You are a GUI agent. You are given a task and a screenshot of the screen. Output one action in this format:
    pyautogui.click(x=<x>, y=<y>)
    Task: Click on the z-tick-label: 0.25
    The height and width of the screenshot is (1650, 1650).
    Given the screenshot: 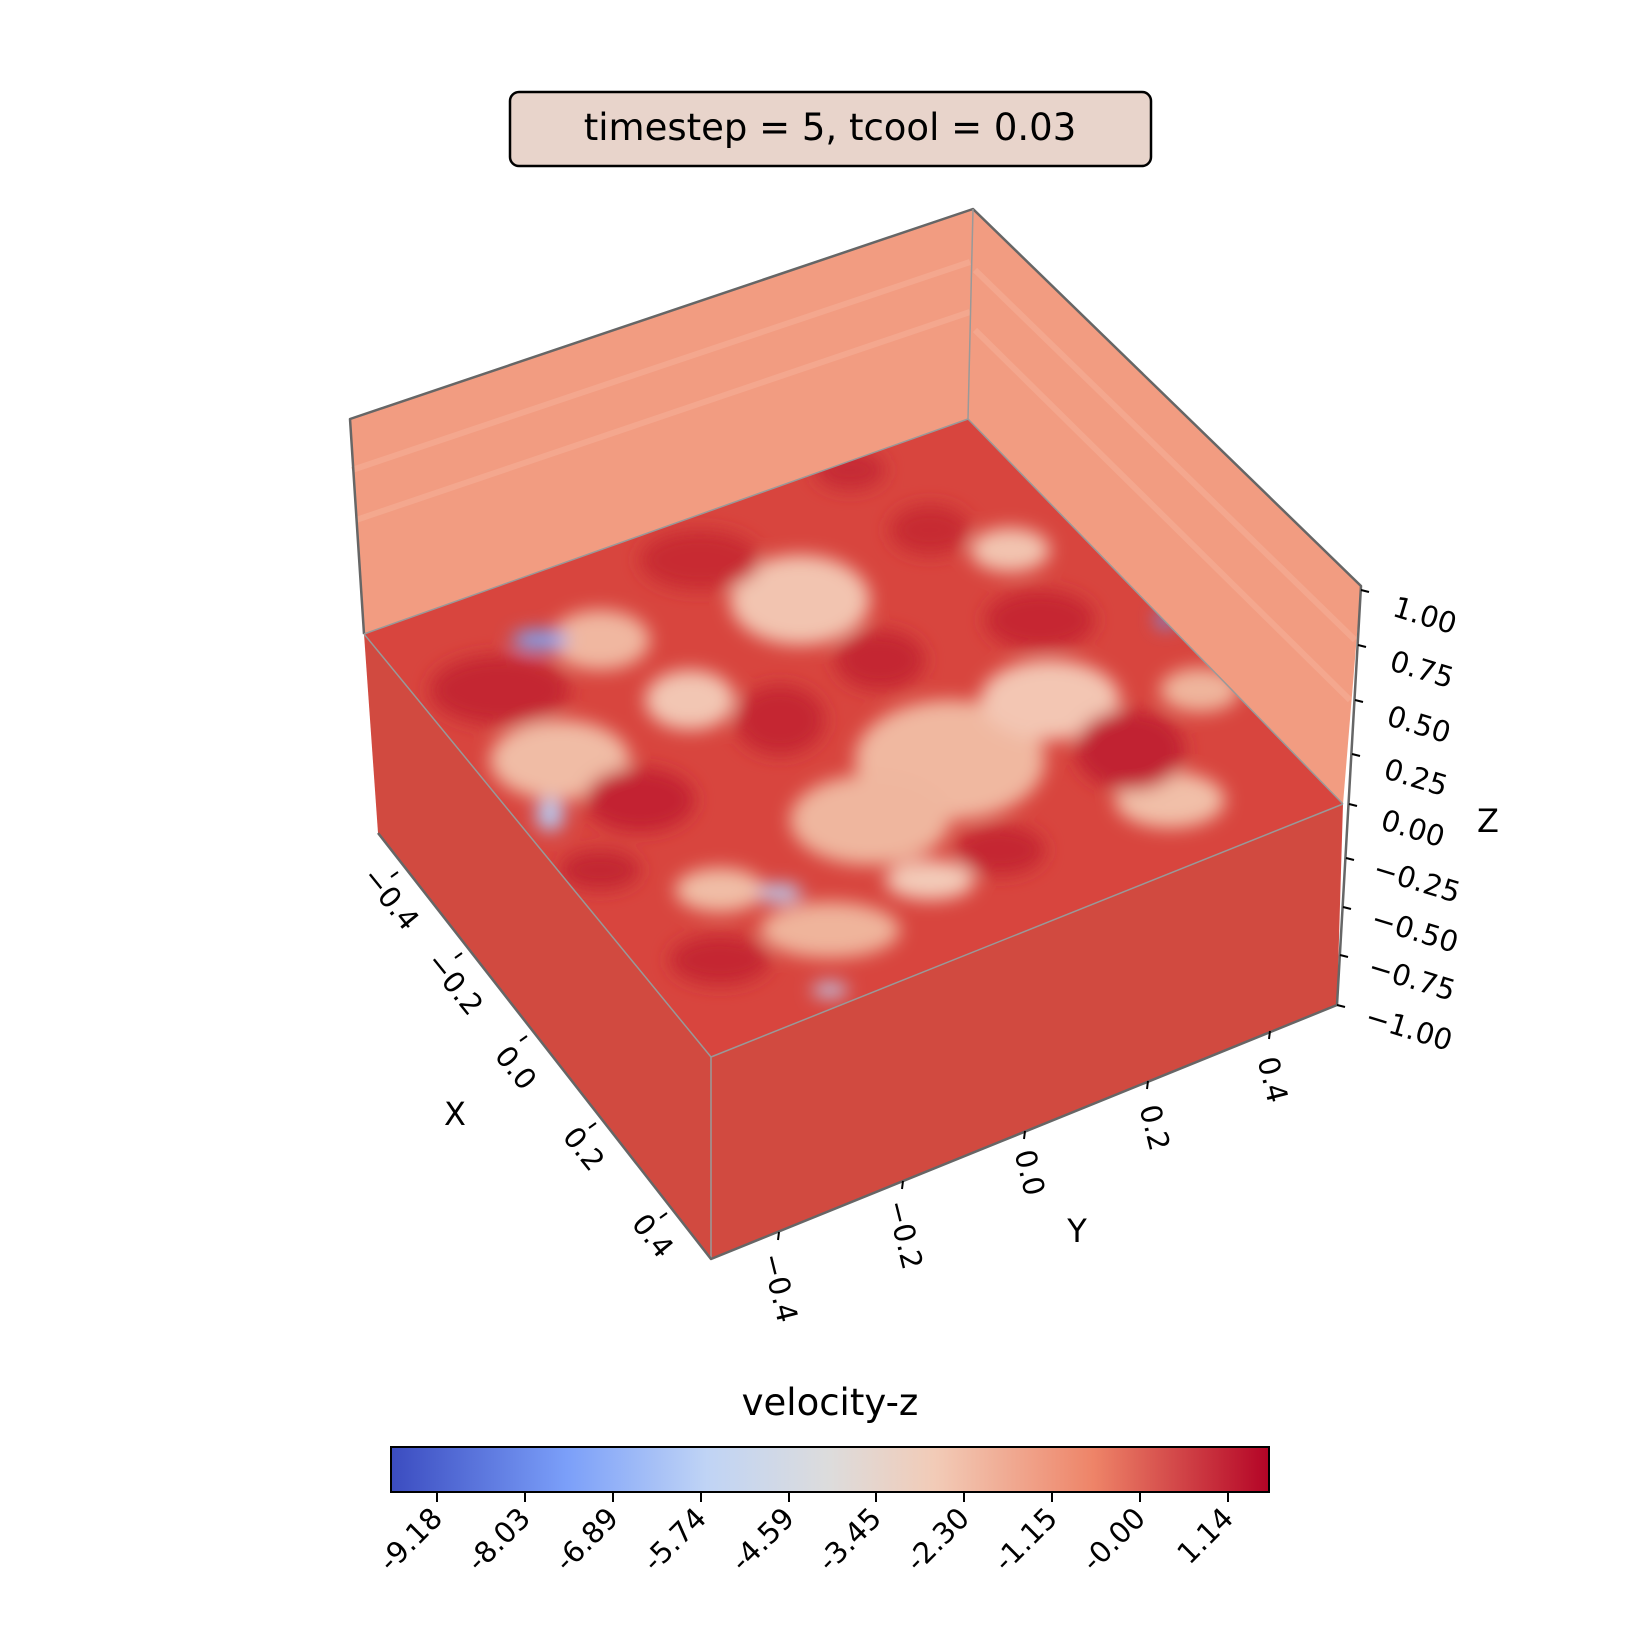 What is the action you would take?
    pyautogui.click(x=1416, y=777)
    